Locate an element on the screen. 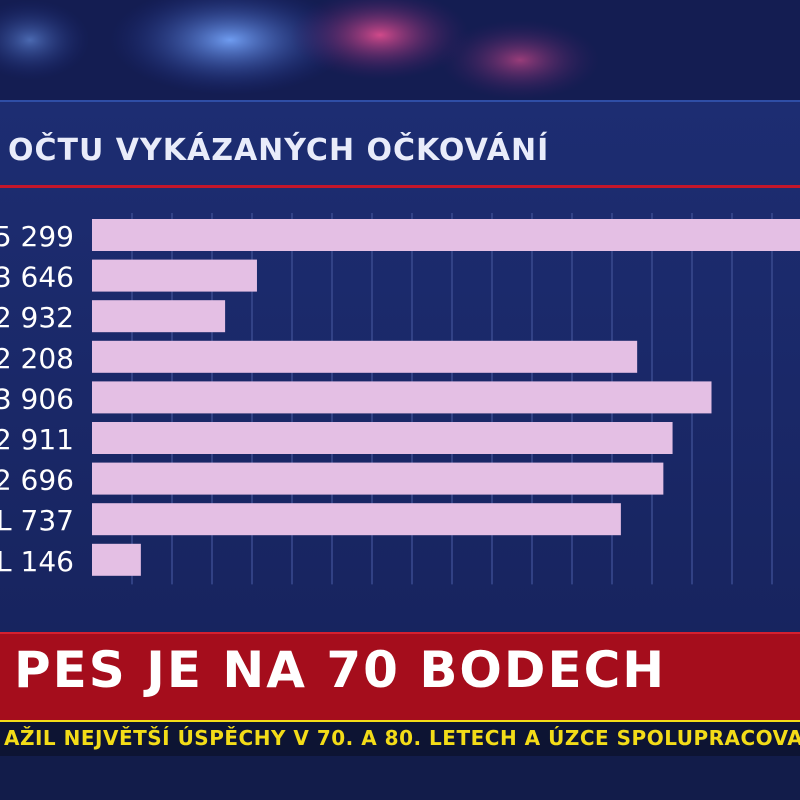 This screenshot has height=800, width=800. headline-text: PES JE NA 70 BODECH is located at coordinates (340, 670).